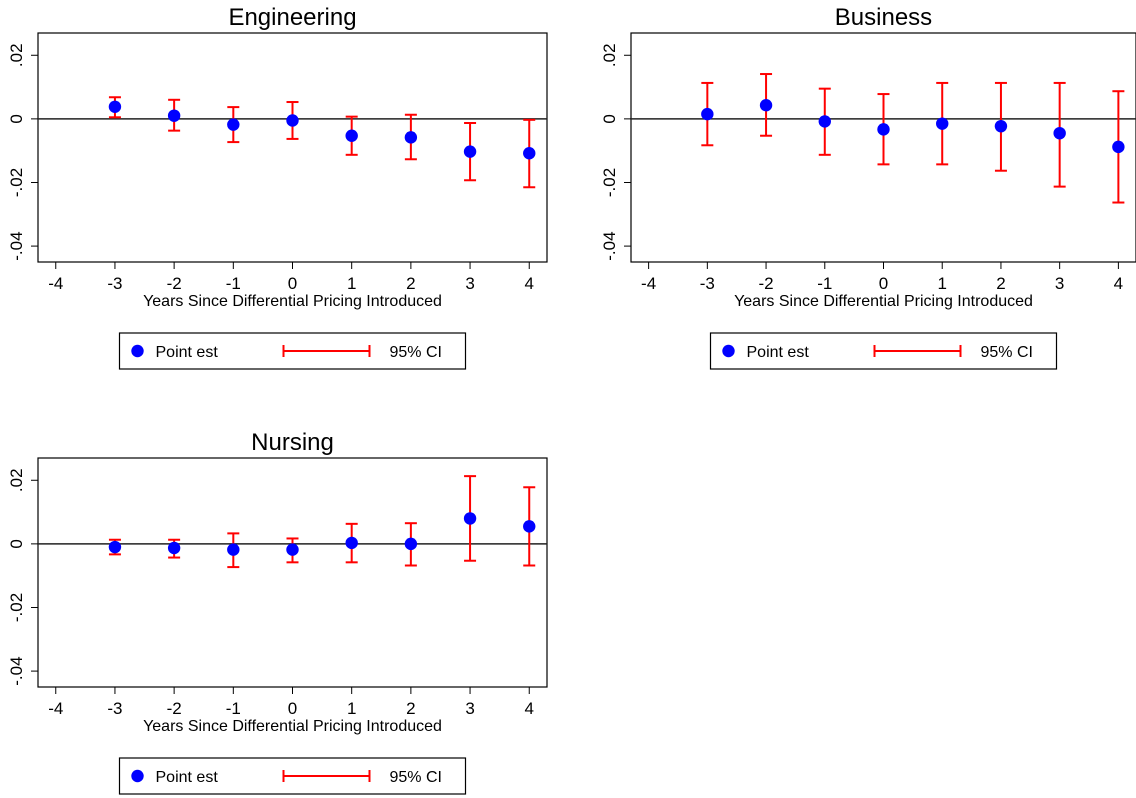 Image resolution: width=1136 pixels, height=798 pixels. I want to click on panel-title: Engineering, so click(292, 17).